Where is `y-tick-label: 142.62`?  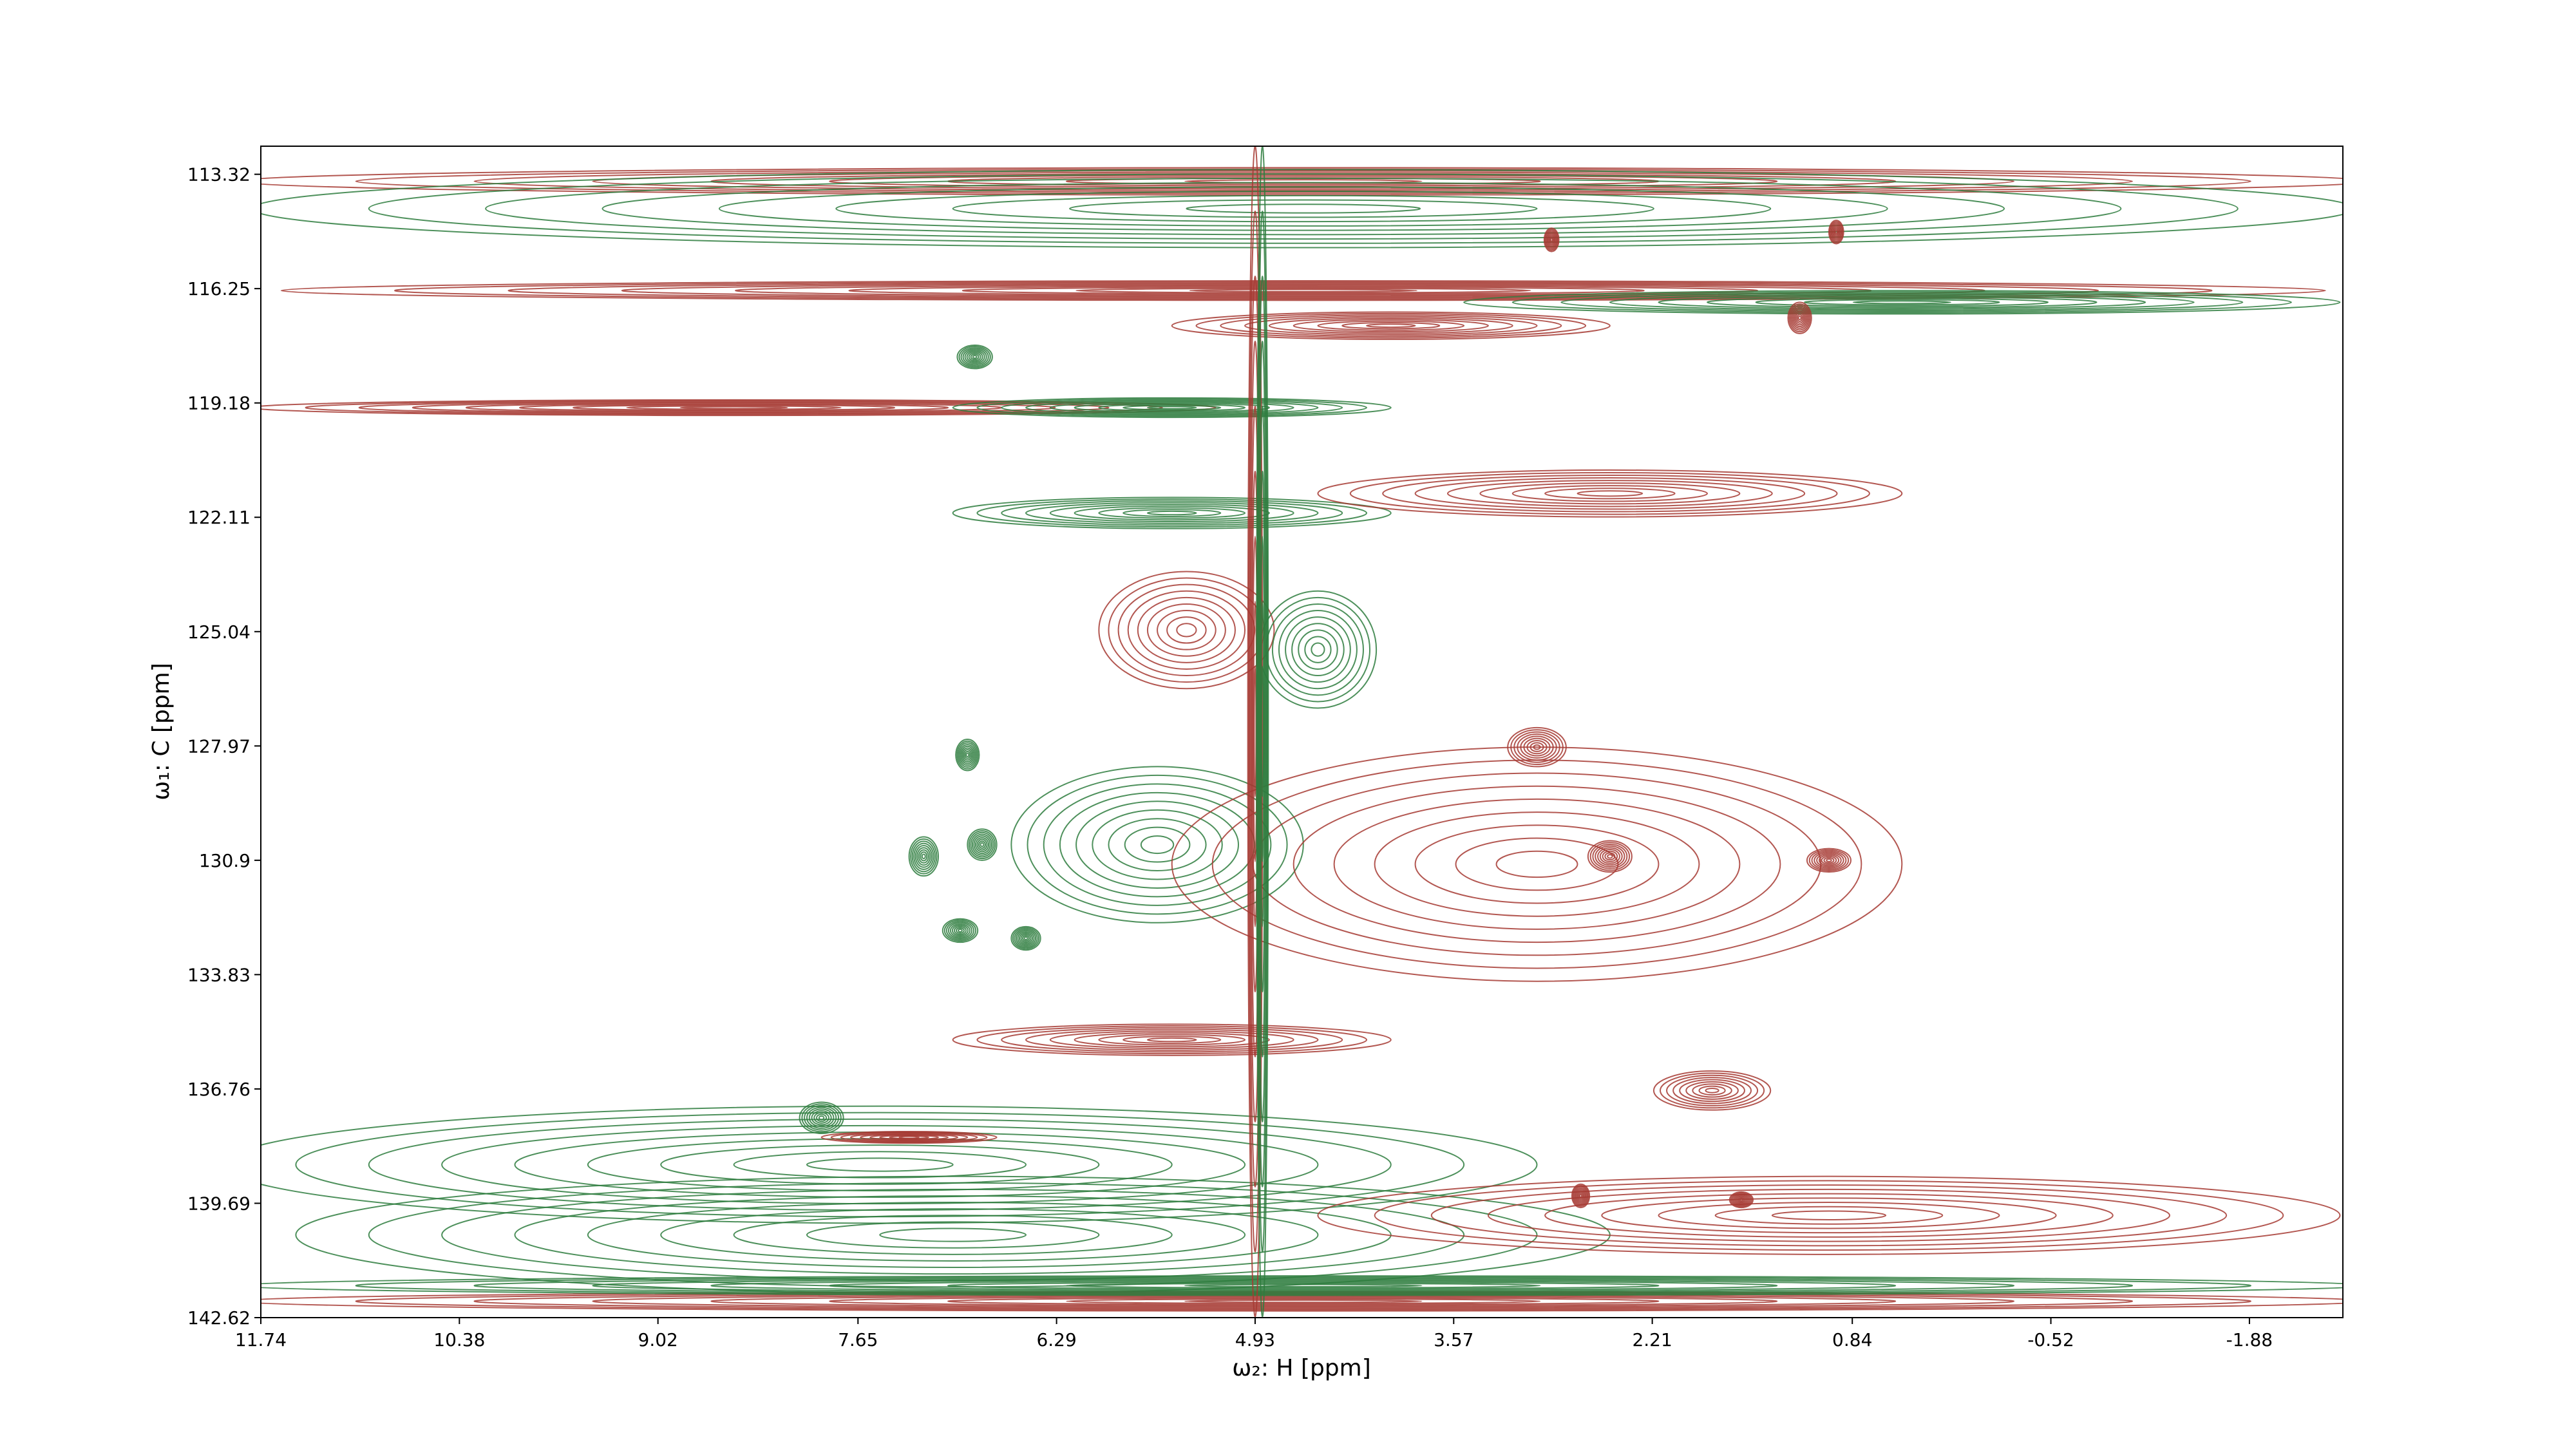
y-tick-label: 142.62 is located at coordinates (219, 1318).